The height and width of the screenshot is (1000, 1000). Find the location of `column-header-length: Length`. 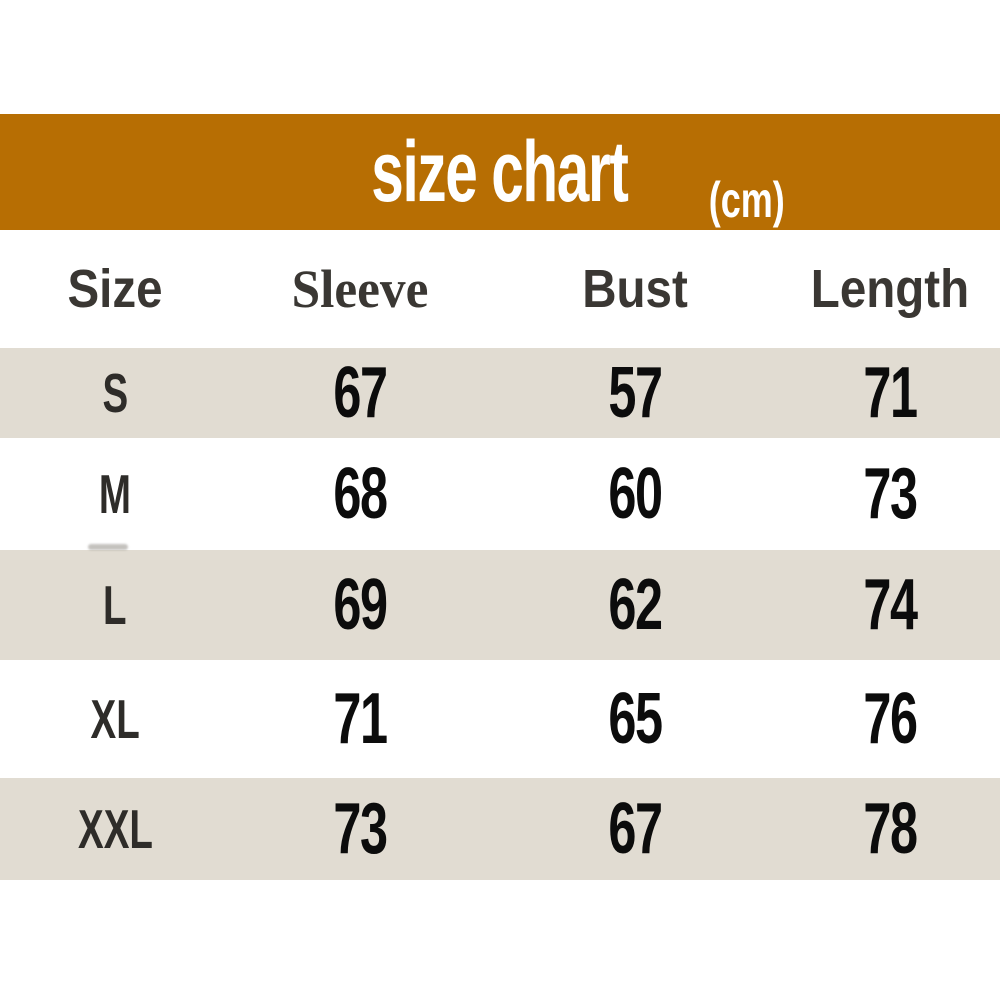

column-header-length: Length is located at coordinates (890, 289).